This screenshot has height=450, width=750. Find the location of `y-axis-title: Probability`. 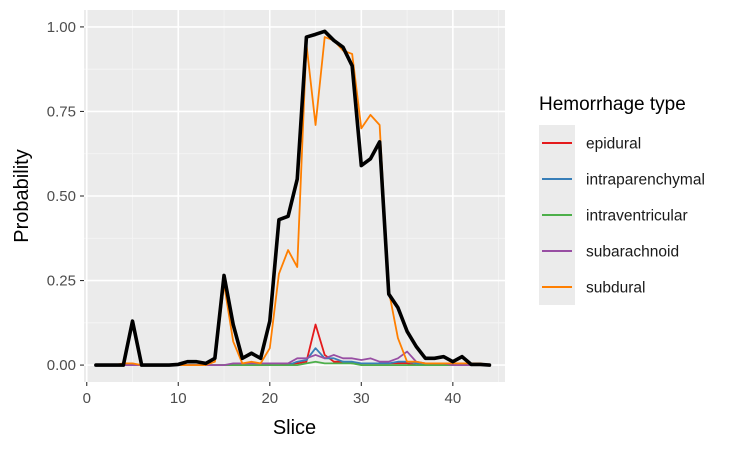

y-axis-title: Probability is located at coordinates (22, 195).